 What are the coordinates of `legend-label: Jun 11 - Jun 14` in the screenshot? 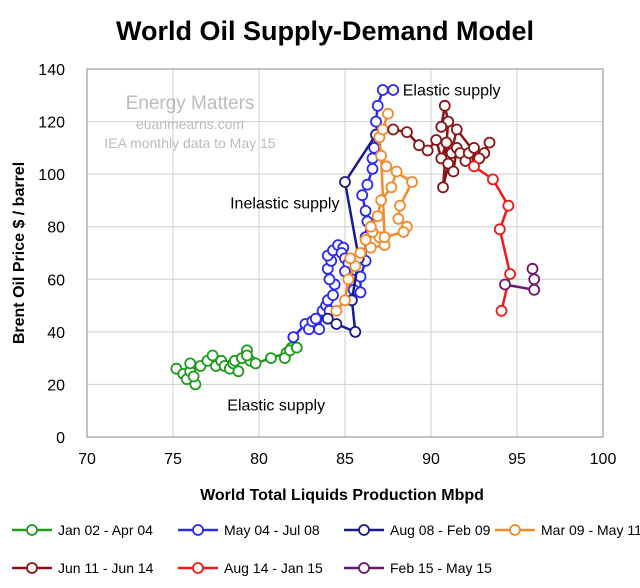 It's located at (106, 568).